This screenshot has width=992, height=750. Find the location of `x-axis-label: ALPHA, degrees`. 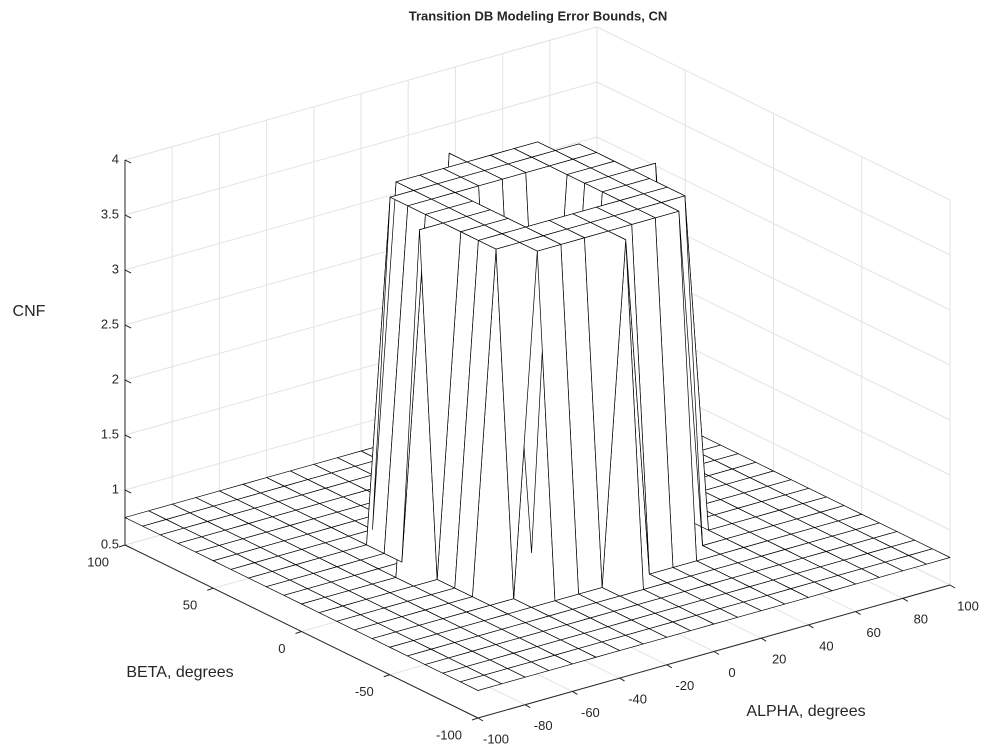

x-axis-label: ALPHA, degrees is located at coordinates (805, 711).